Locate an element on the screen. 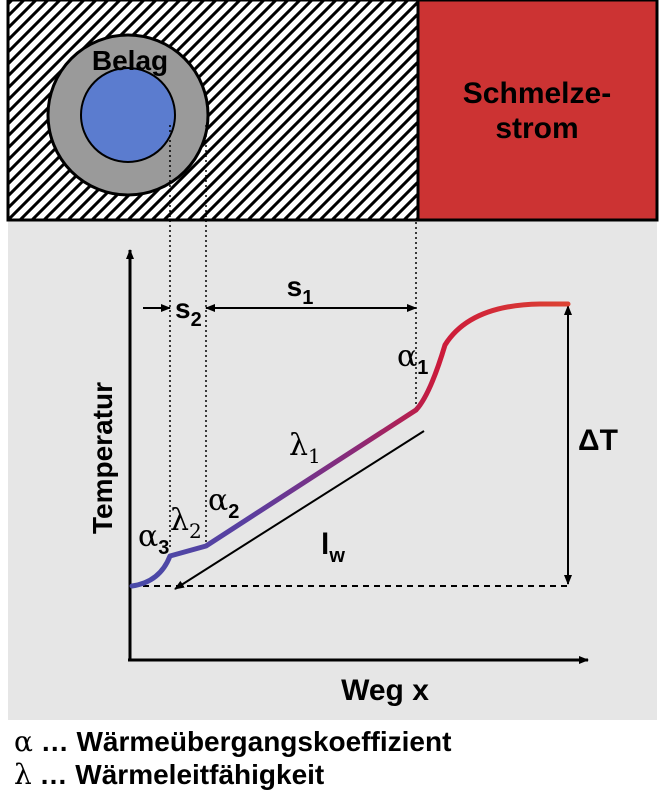  y-axis-label: Temperatur is located at coordinates (102, 458).